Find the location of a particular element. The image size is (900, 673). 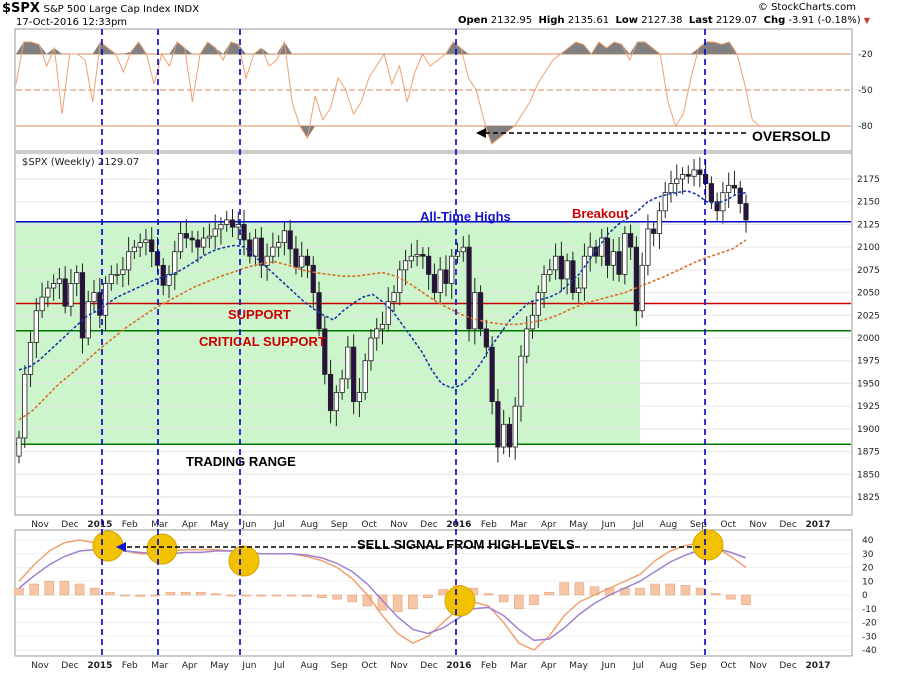

oscillator-tick-label: -20 is located at coordinates (865, 55).